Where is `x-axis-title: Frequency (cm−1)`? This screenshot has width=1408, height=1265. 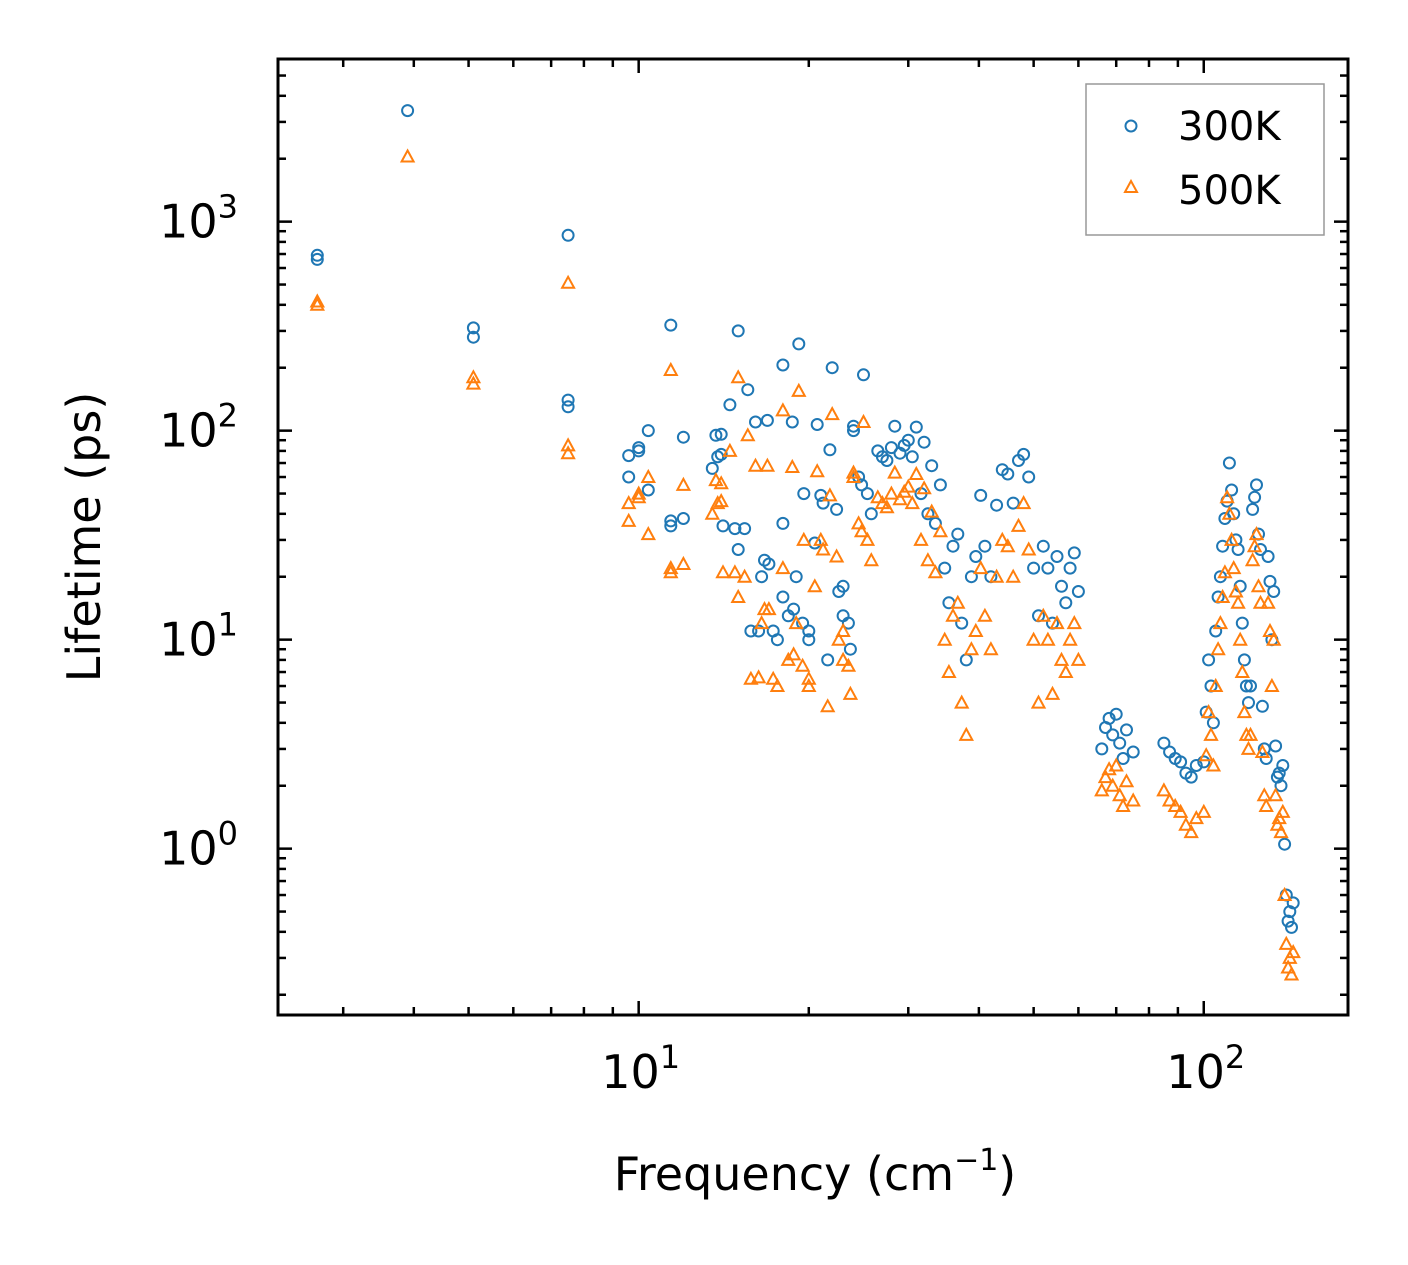 x-axis-title: Frequency (cm−1) is located at coordinates (815, 1172).